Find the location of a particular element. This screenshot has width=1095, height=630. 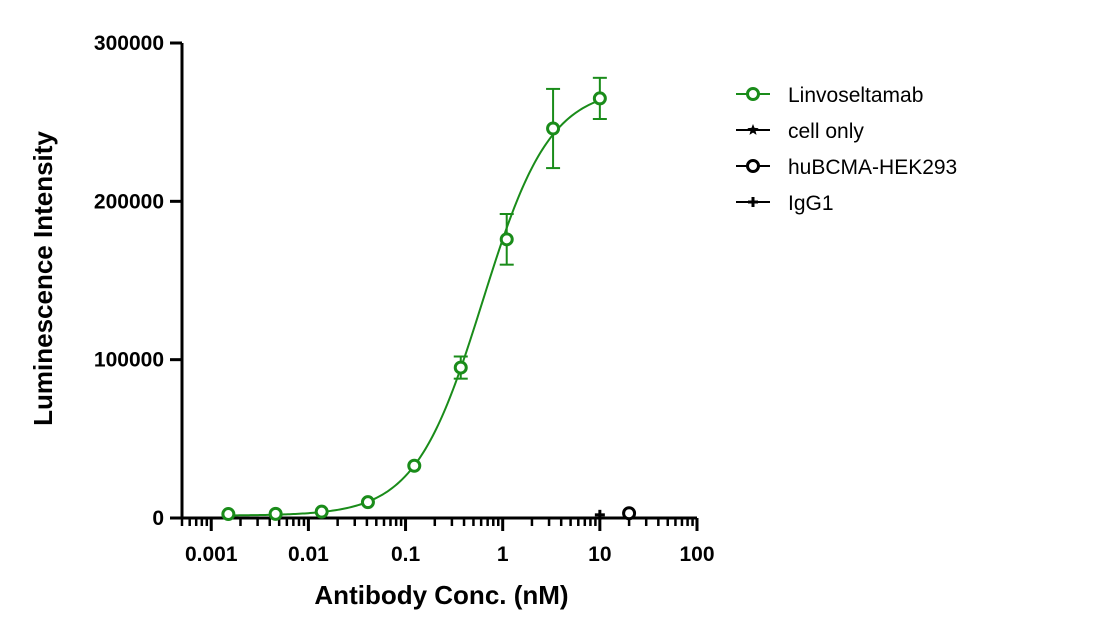

legend: Linvoseltamab cell only huBCMA-HEK293 IgG1 is located at coordinates (846, 149).